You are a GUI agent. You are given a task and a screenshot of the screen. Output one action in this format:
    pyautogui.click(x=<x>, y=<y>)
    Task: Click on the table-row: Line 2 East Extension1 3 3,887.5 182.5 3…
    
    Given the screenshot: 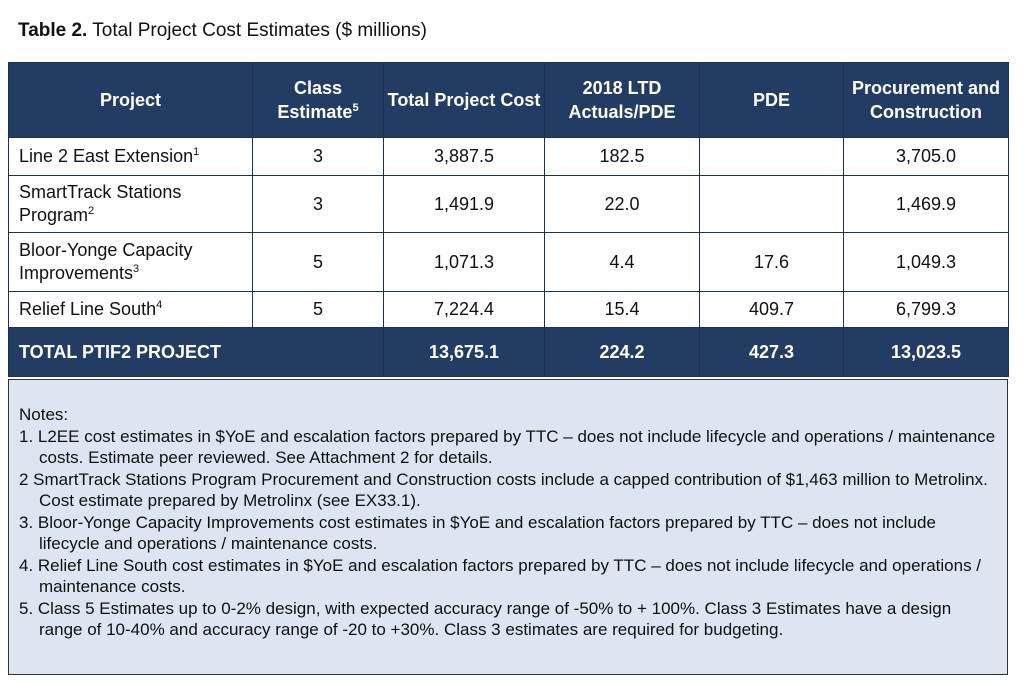 What is the action you would take?
    pyautogui.click(x=508, y=156)
    